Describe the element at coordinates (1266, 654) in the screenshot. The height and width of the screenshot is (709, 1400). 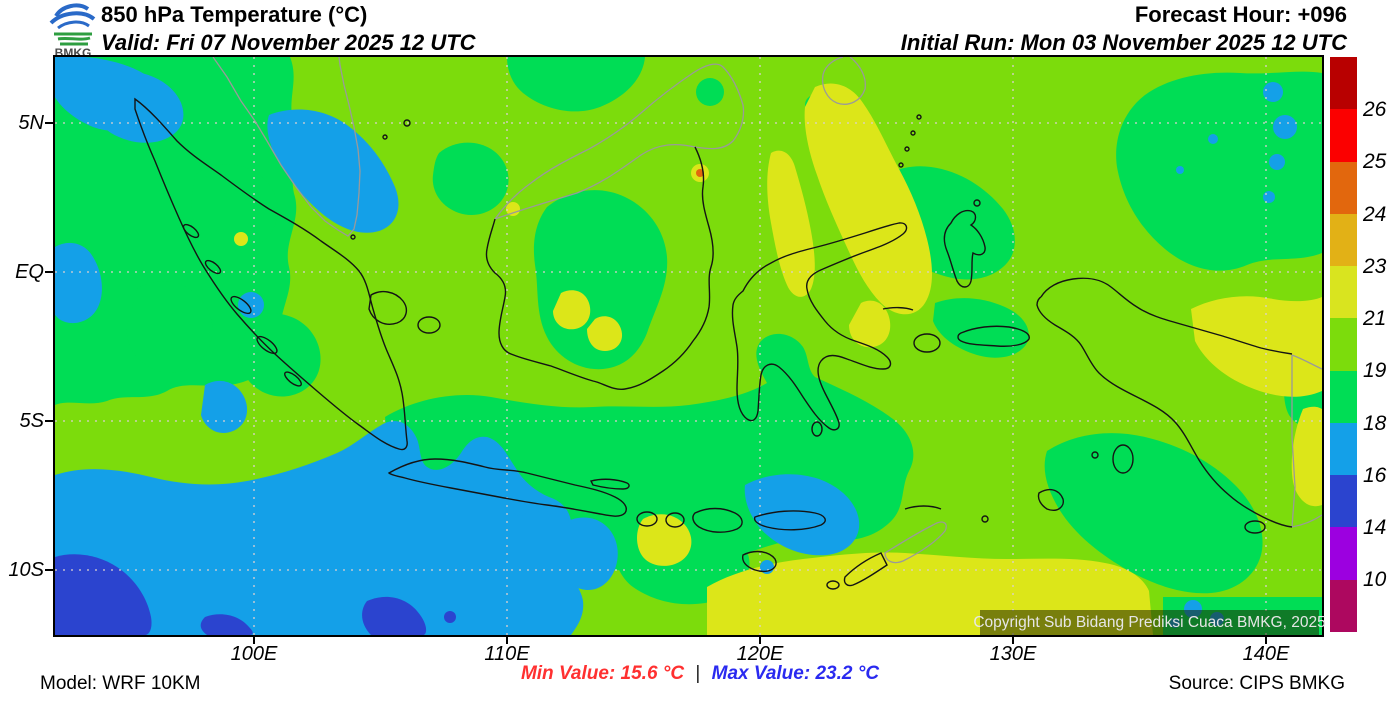
I see `lon-label: 140E` at that location.